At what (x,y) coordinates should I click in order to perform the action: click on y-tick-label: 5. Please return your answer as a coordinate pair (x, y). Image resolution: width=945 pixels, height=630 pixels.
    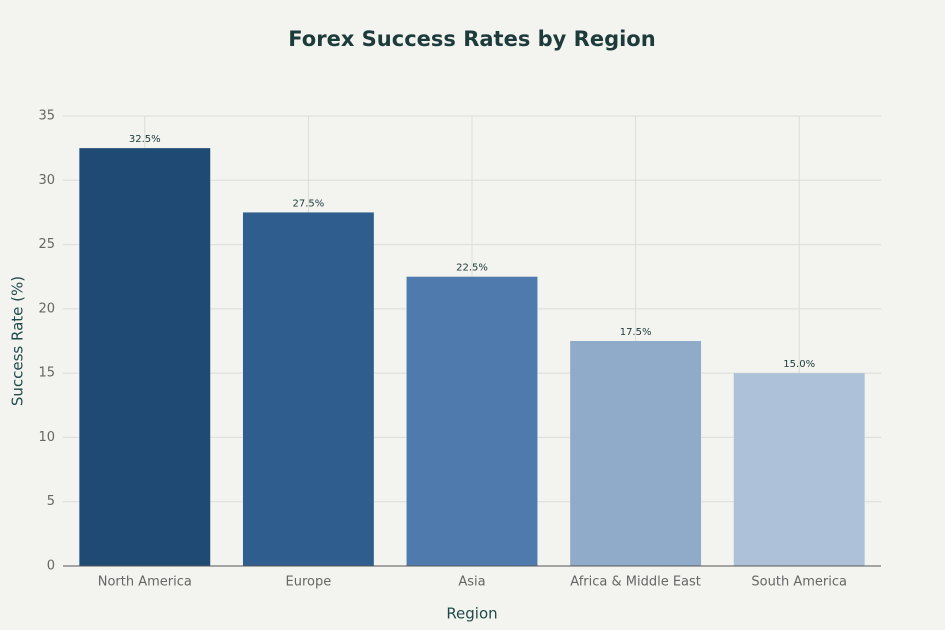
    Looking at the image, I should click on (51, 501).